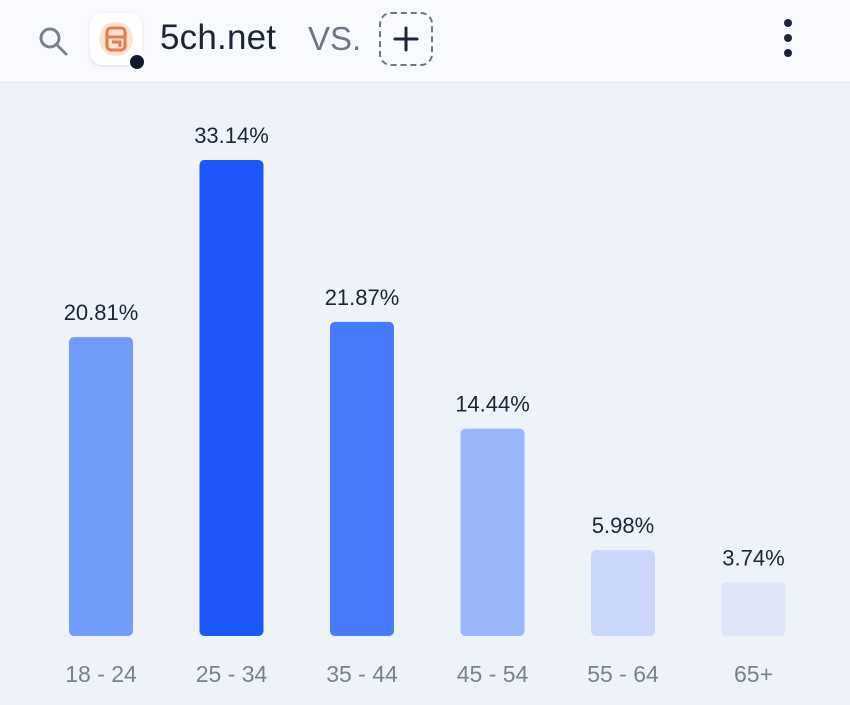 The image size is (850, 705). What do you see at coordinates (335, 38) in the screenshot?
I see `vs-label: VS.` at bounding box center [335, 38].